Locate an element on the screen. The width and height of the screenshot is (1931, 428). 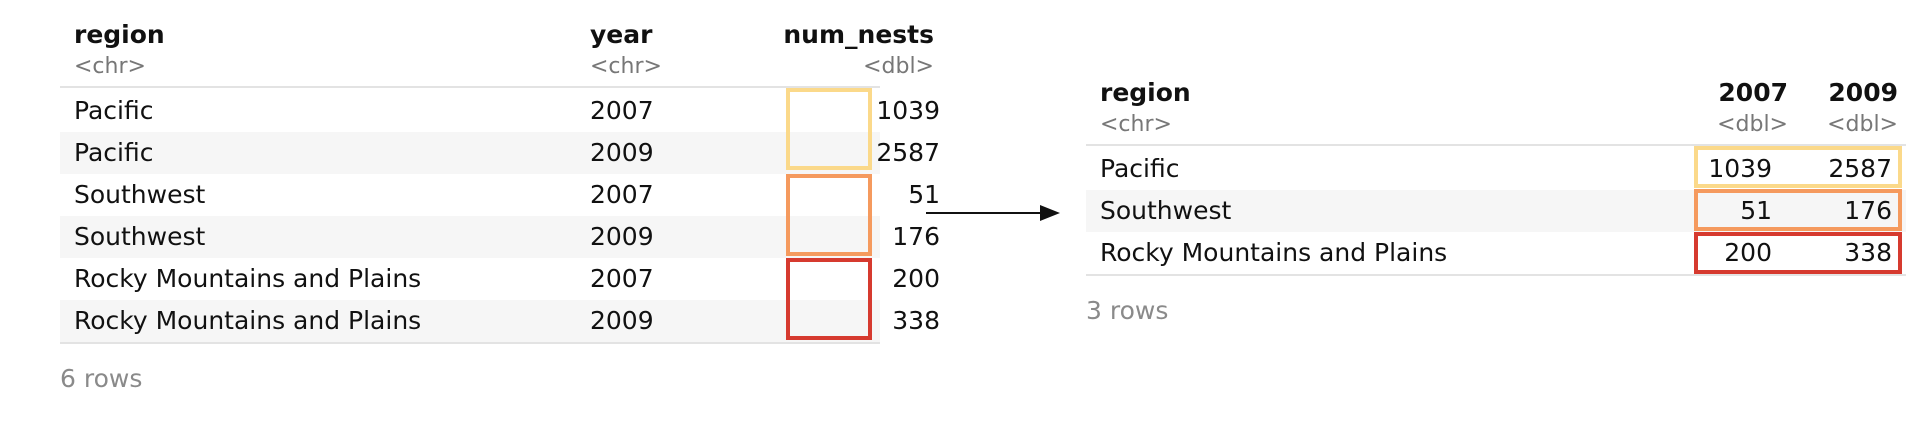
table-row: Pacific 2009 2587 is located at coordinates (500, 153).